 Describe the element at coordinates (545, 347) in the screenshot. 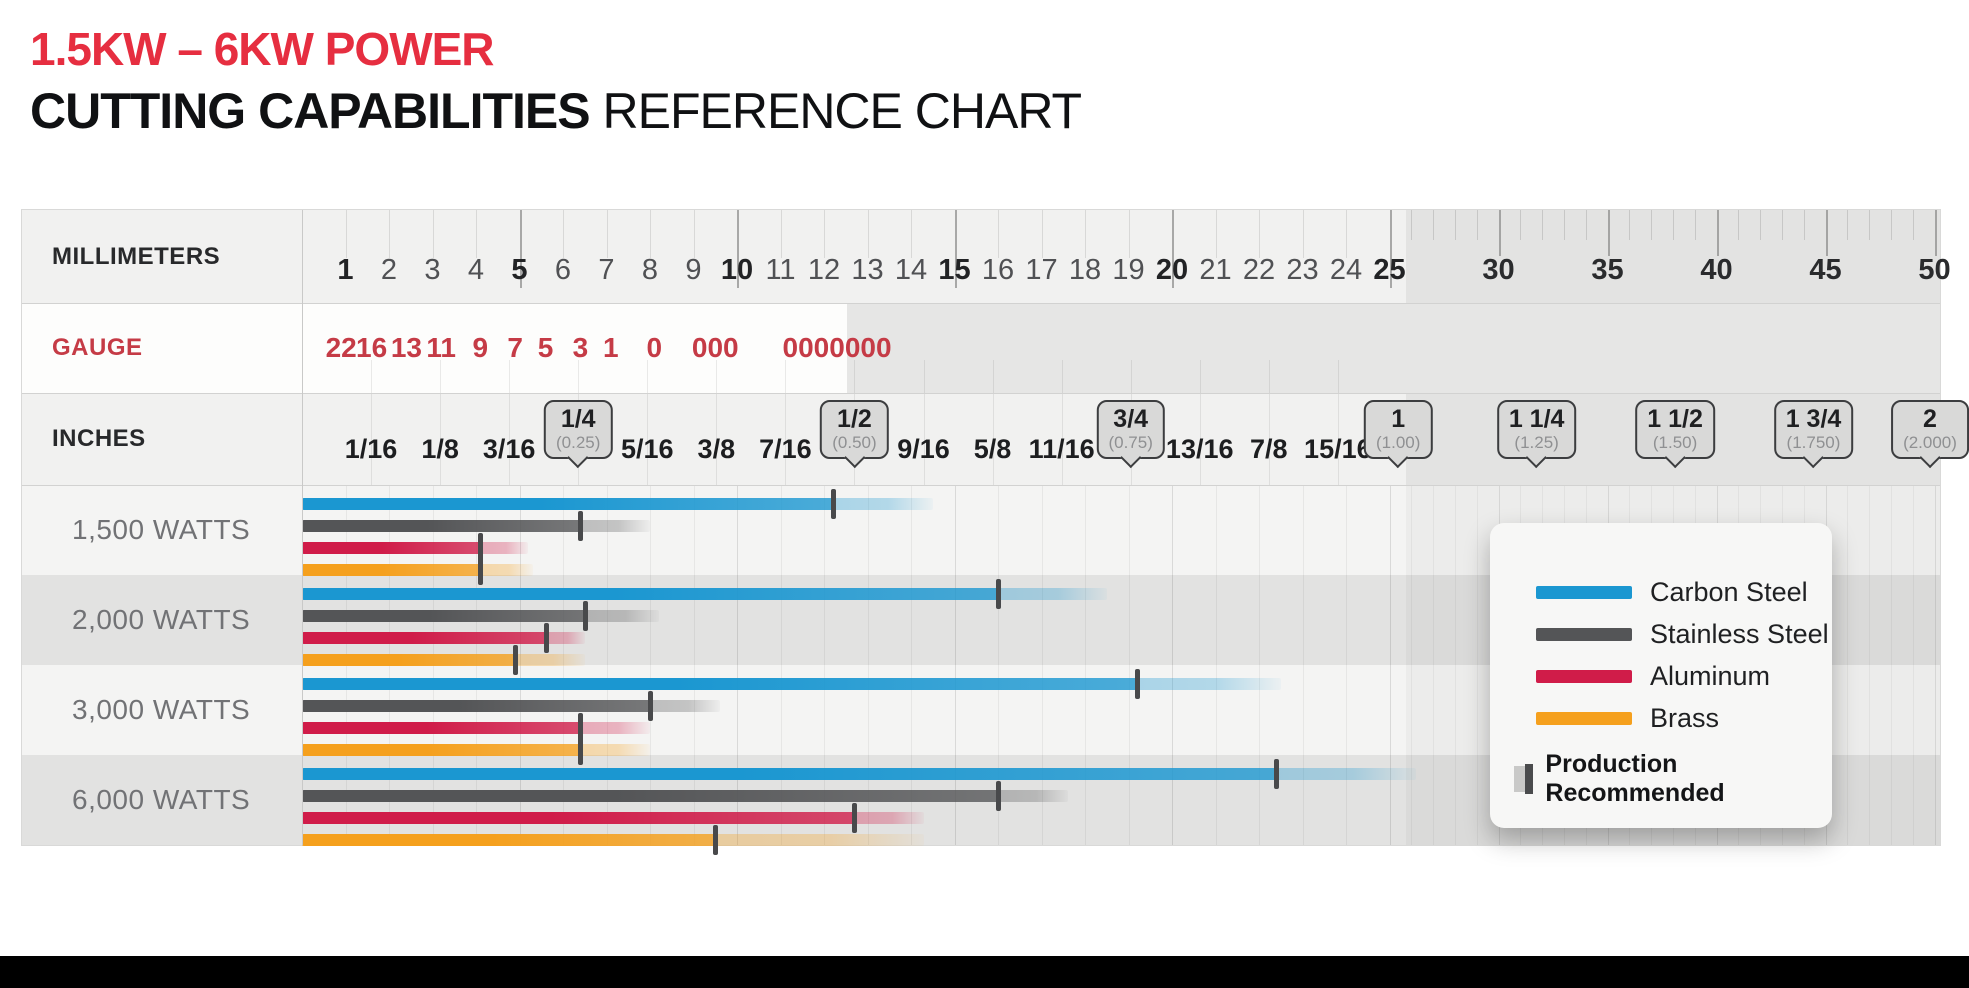

I see `gauge-tick-label: 5` at that location.